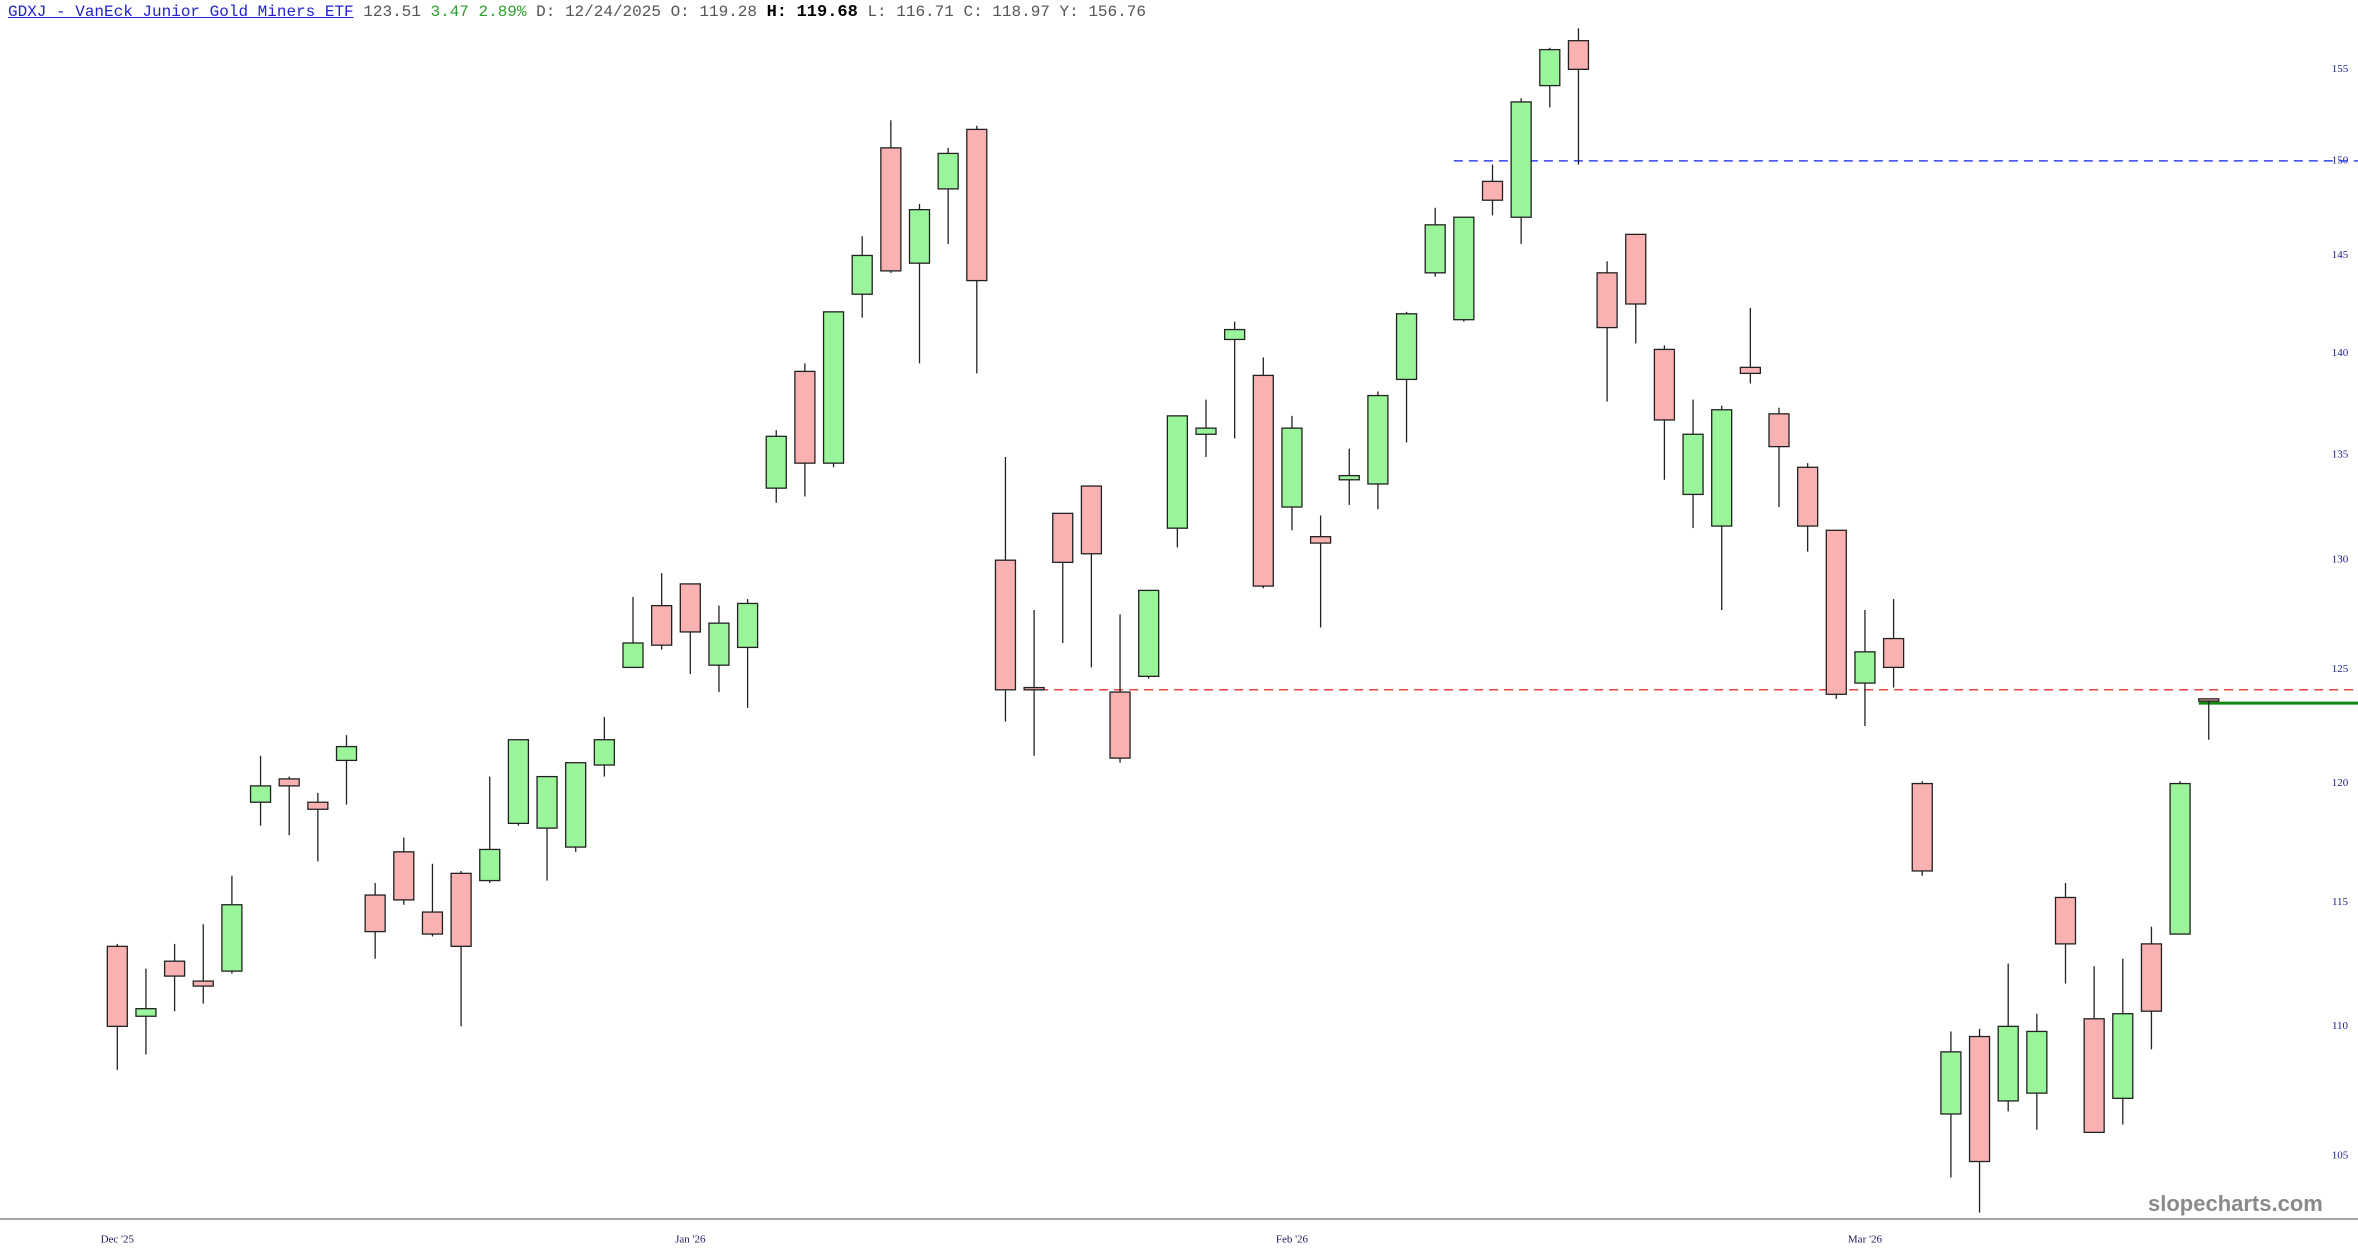 The height and width of the screenshot is (1260, 2358). What do you see at coordinates (2235, 1203) in the screenshot?
I see `watermark: slopecharts.com` at bounding box center [2235, 1203].